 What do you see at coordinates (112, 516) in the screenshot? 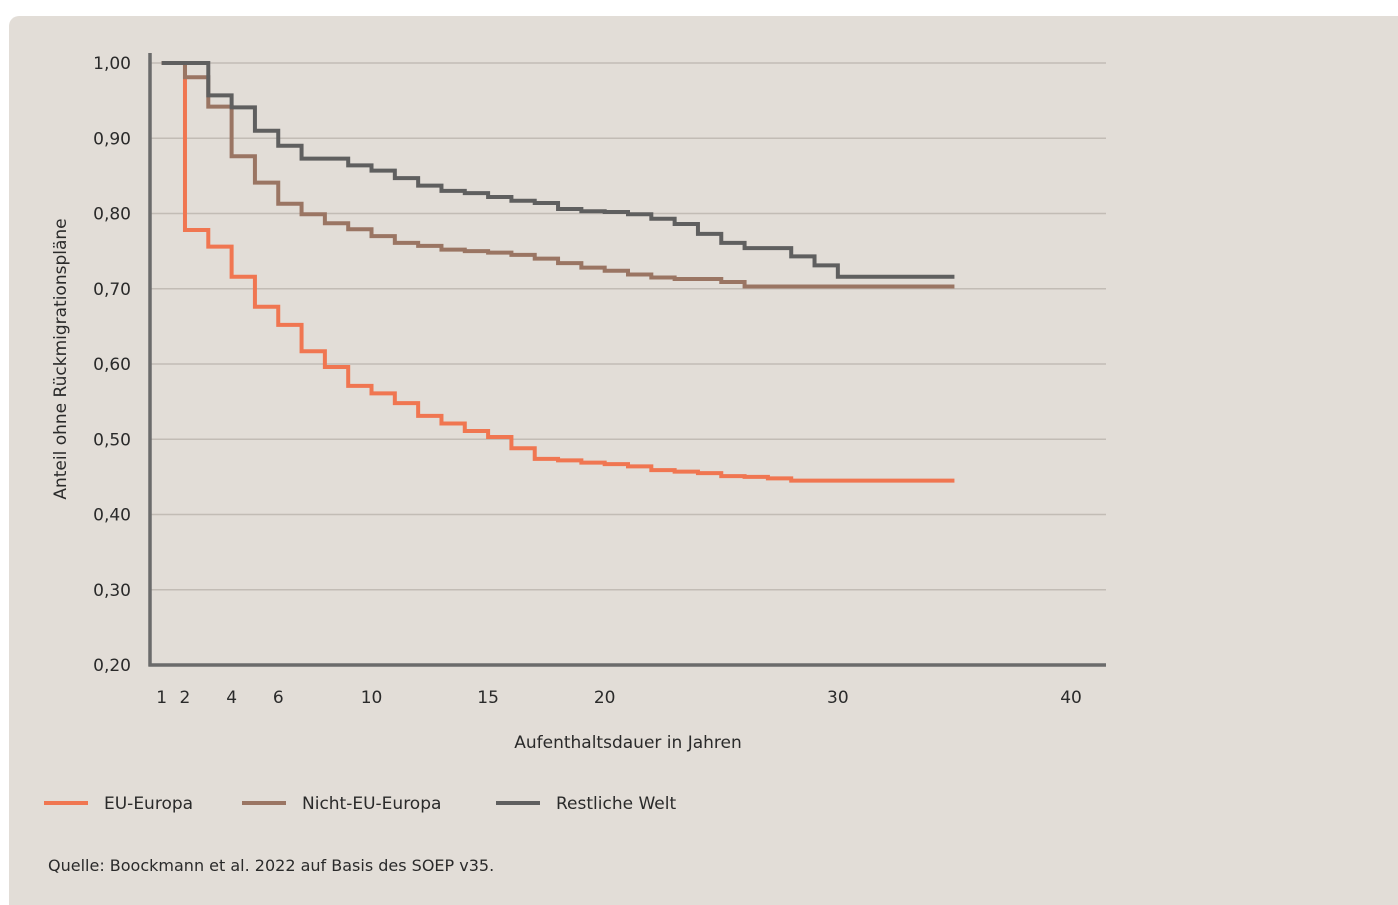
I see `y-tick-label: 0,40` at bounding box center [112, 516].